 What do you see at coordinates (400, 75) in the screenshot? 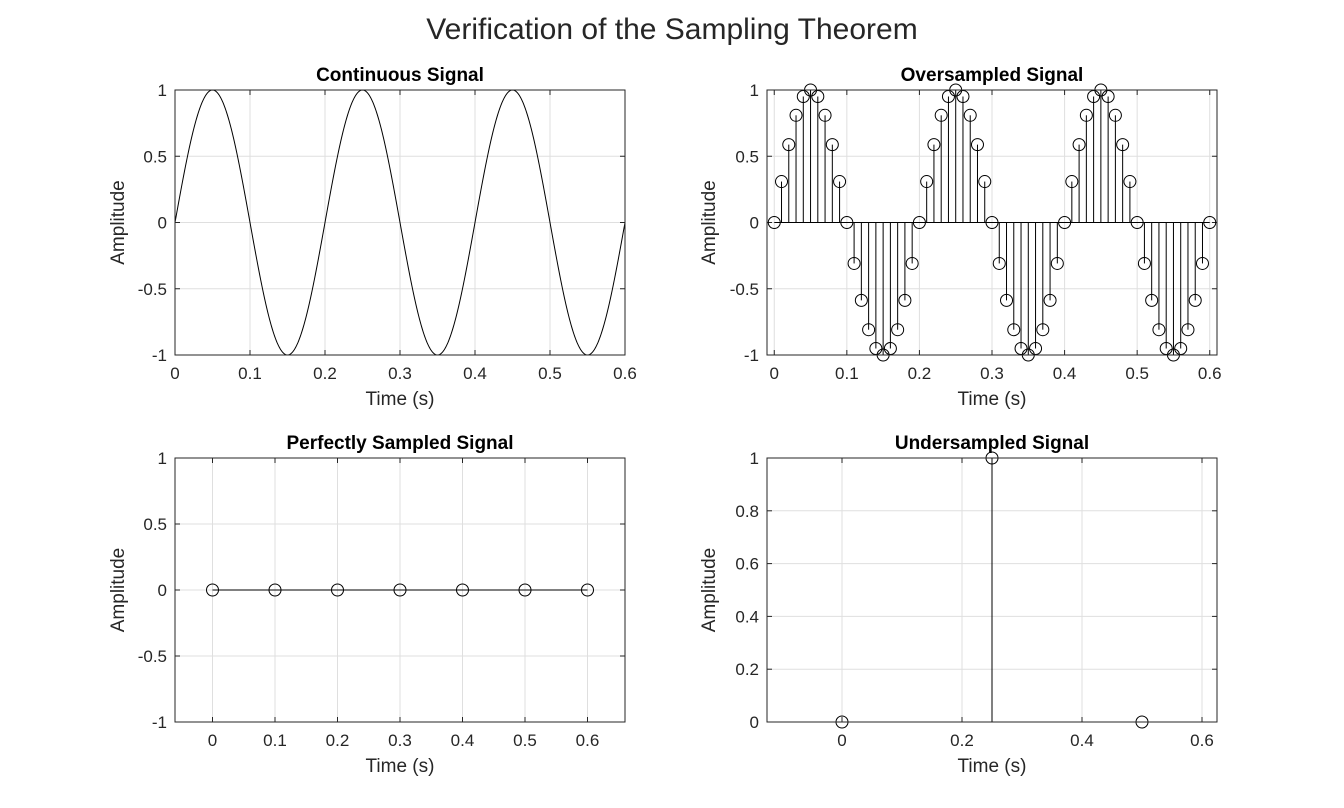
I see `subplot-title: Continuous Signal` at bounding box center [400, 75].